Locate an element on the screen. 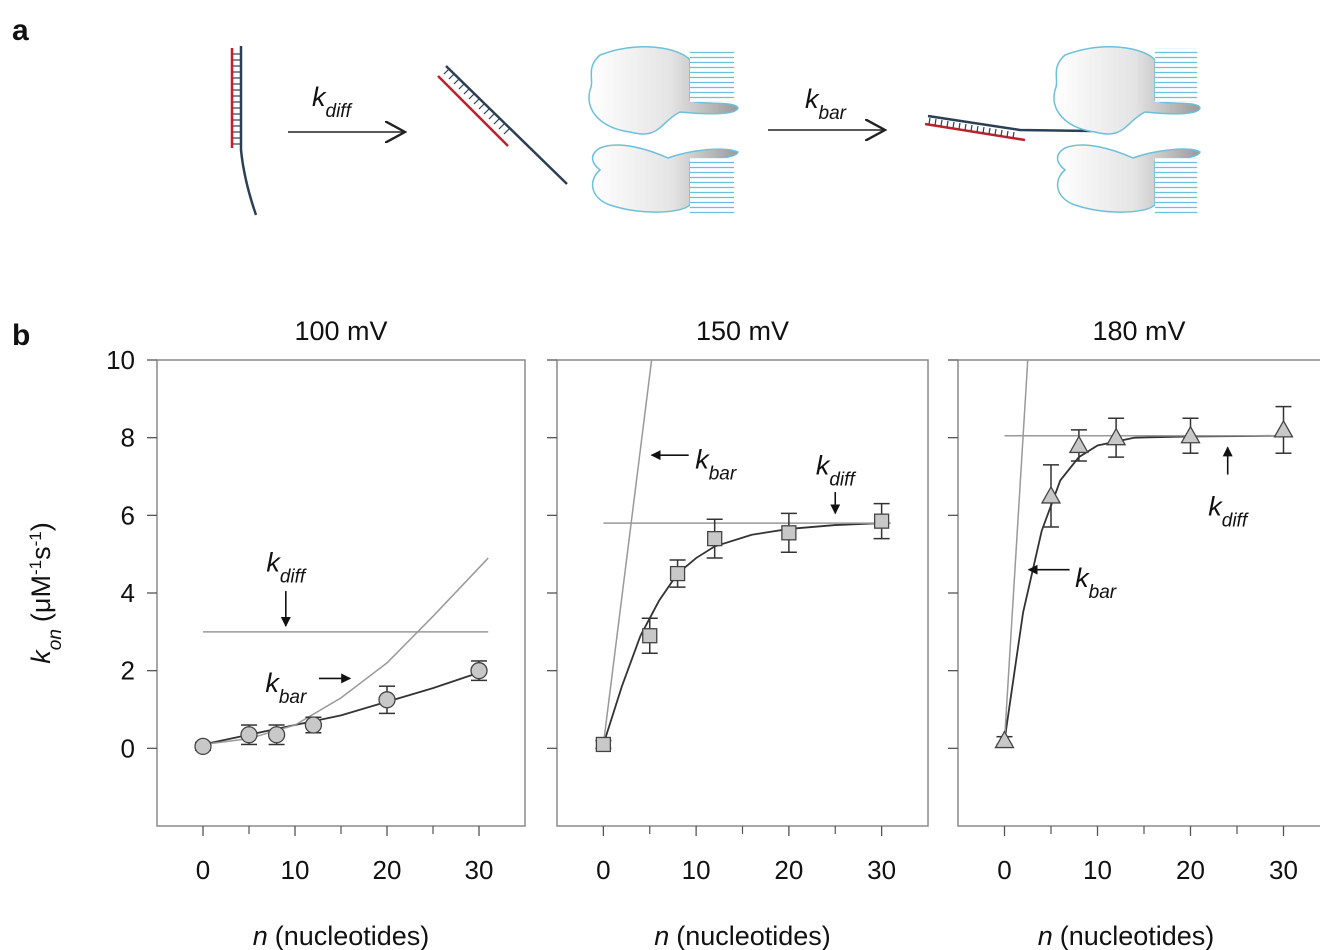  duplex-diagonal is located at coordinates (502, 125).